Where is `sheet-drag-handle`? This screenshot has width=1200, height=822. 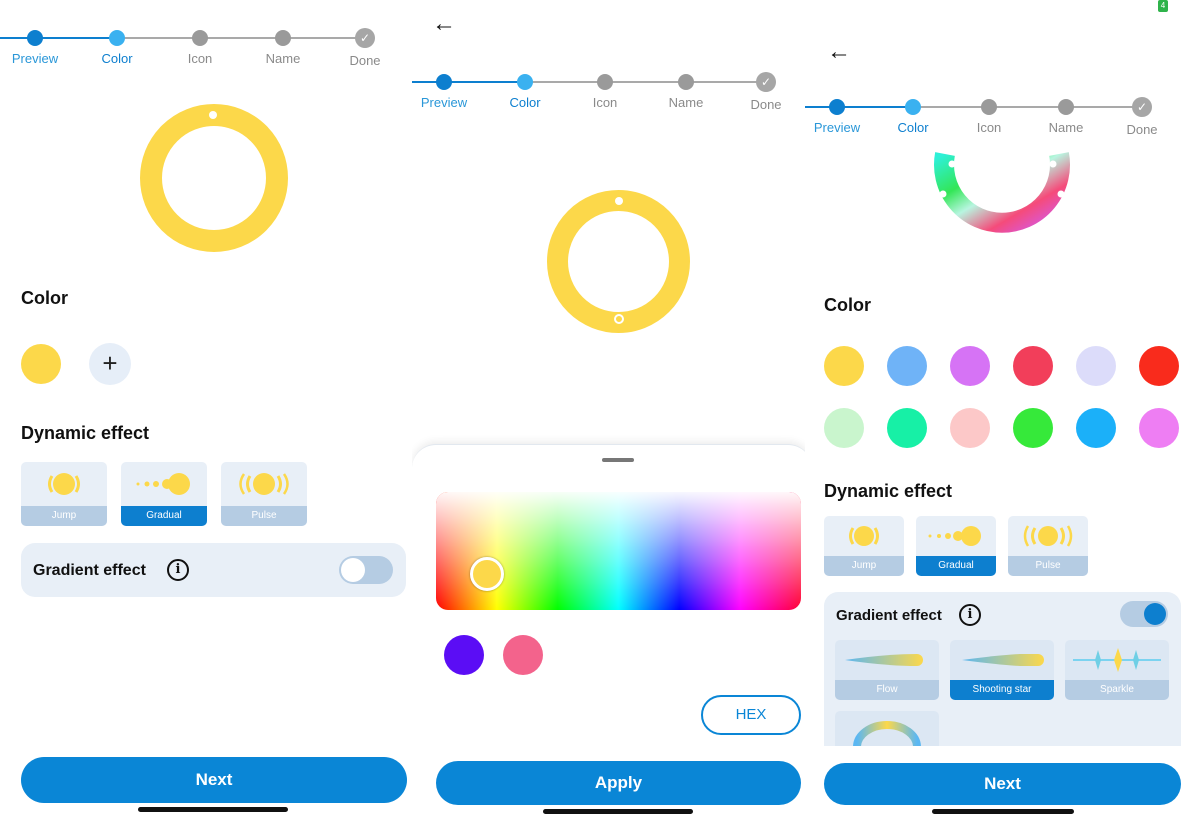
sheet-drag-handle is located at coordinates (618, 460).